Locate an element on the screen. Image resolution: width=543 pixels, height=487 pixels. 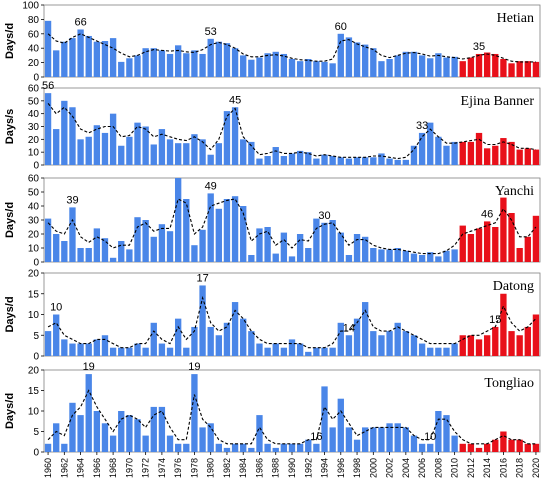
x-tick-label: 1974 is located at coordinates (162, 468).